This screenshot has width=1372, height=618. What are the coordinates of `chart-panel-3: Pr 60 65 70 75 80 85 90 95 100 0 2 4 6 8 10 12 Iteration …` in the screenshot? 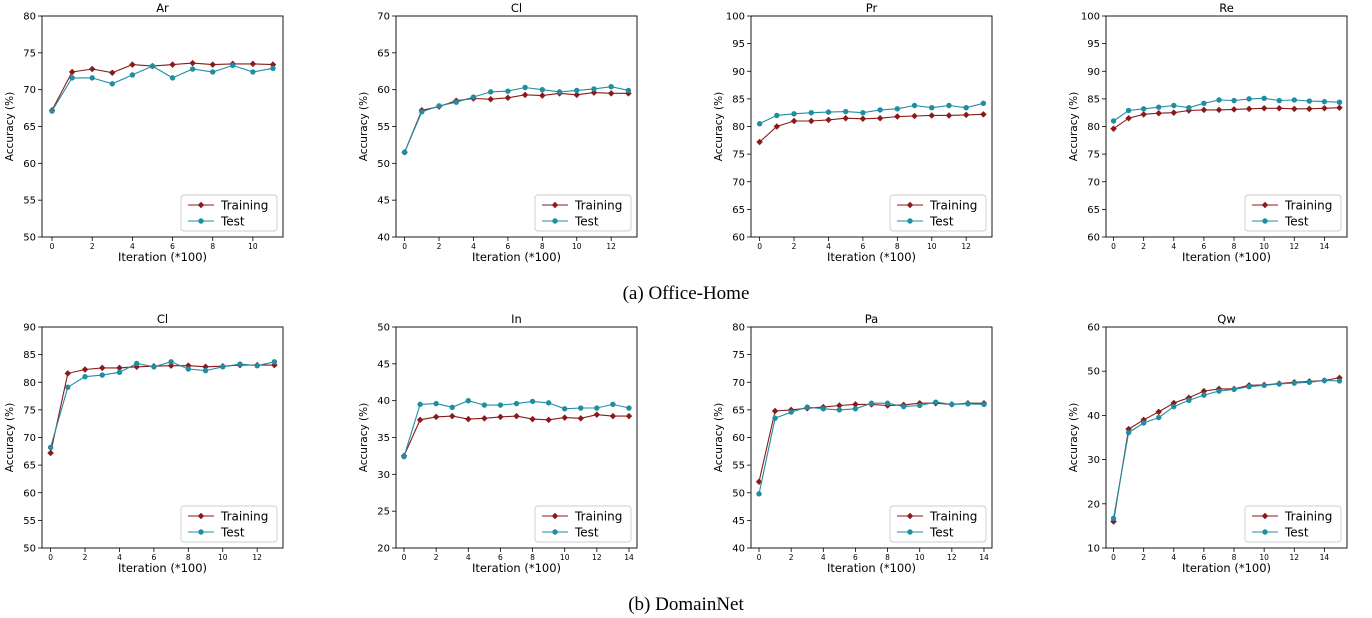 It's located at (853, 132).